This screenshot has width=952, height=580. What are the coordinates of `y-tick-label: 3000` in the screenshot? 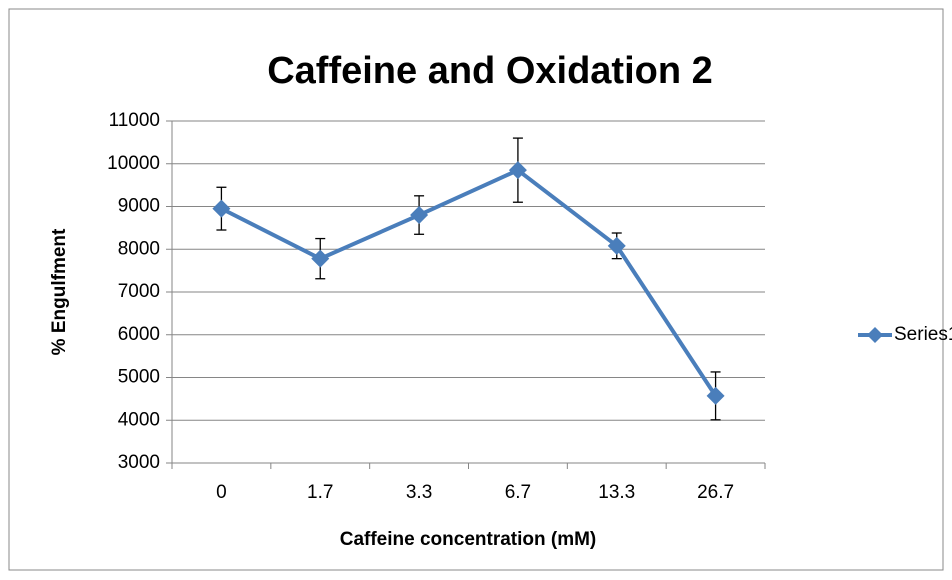 It's located at (139, 462).